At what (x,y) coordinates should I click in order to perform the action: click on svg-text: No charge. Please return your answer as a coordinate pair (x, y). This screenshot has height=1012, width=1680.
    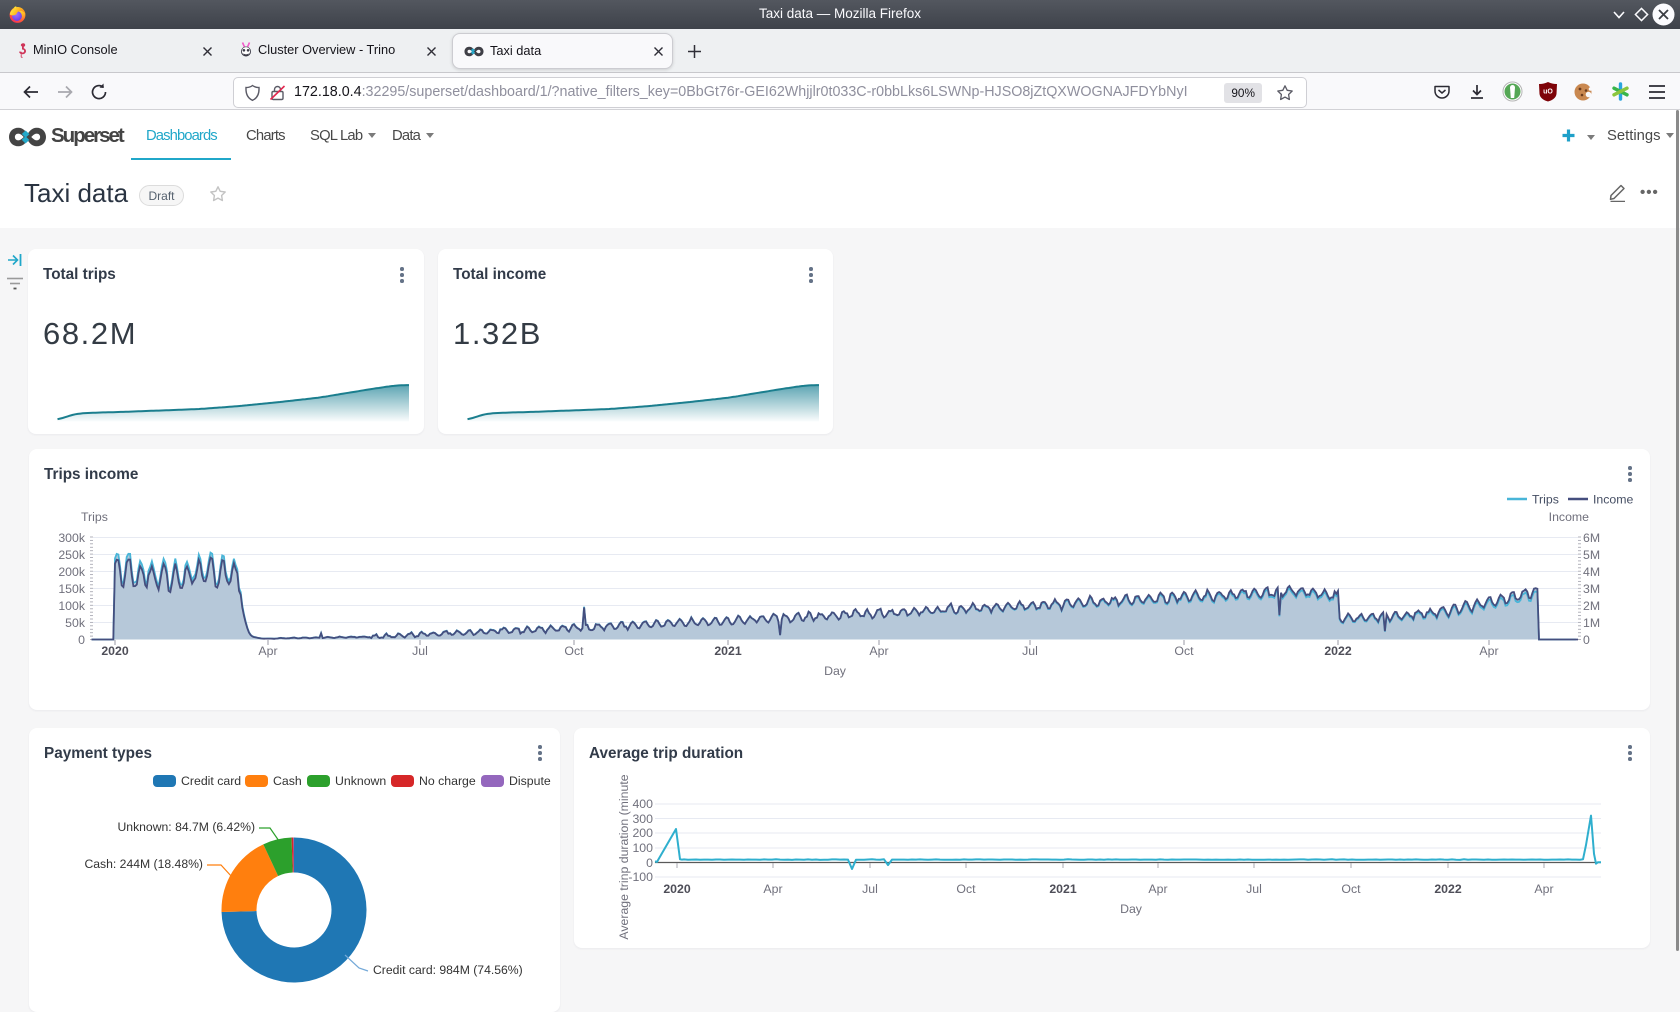
    Looking at the image, I should click on (447, 781).